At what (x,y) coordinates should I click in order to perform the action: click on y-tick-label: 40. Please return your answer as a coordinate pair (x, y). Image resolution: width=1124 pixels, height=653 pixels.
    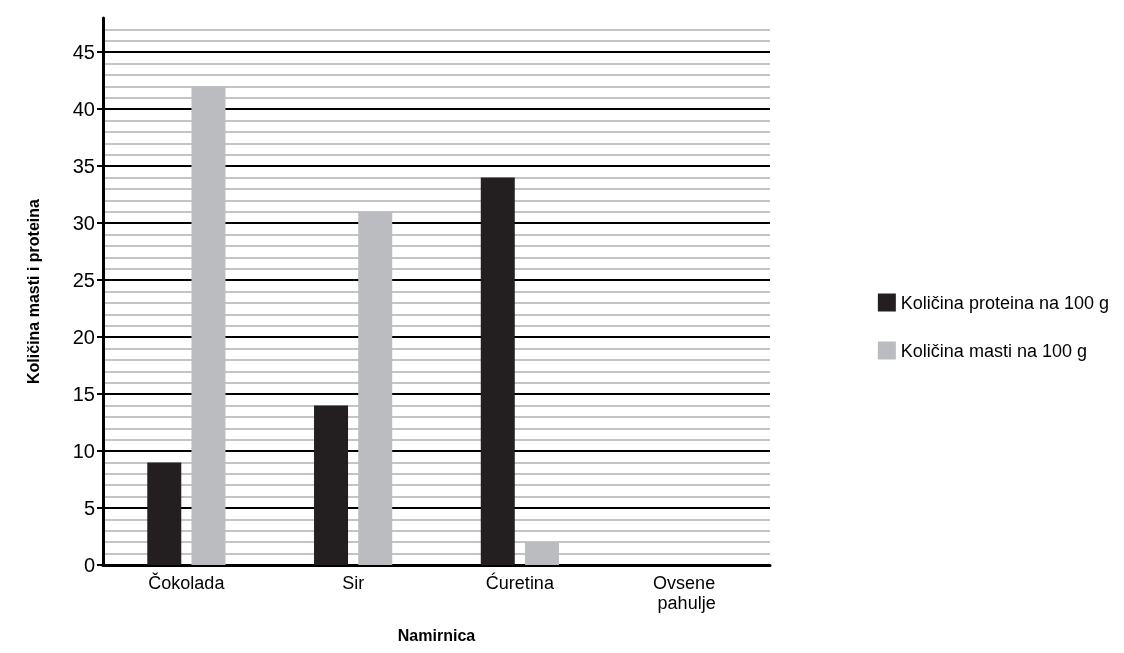
    Looking at the image, I should click on (83, 109).